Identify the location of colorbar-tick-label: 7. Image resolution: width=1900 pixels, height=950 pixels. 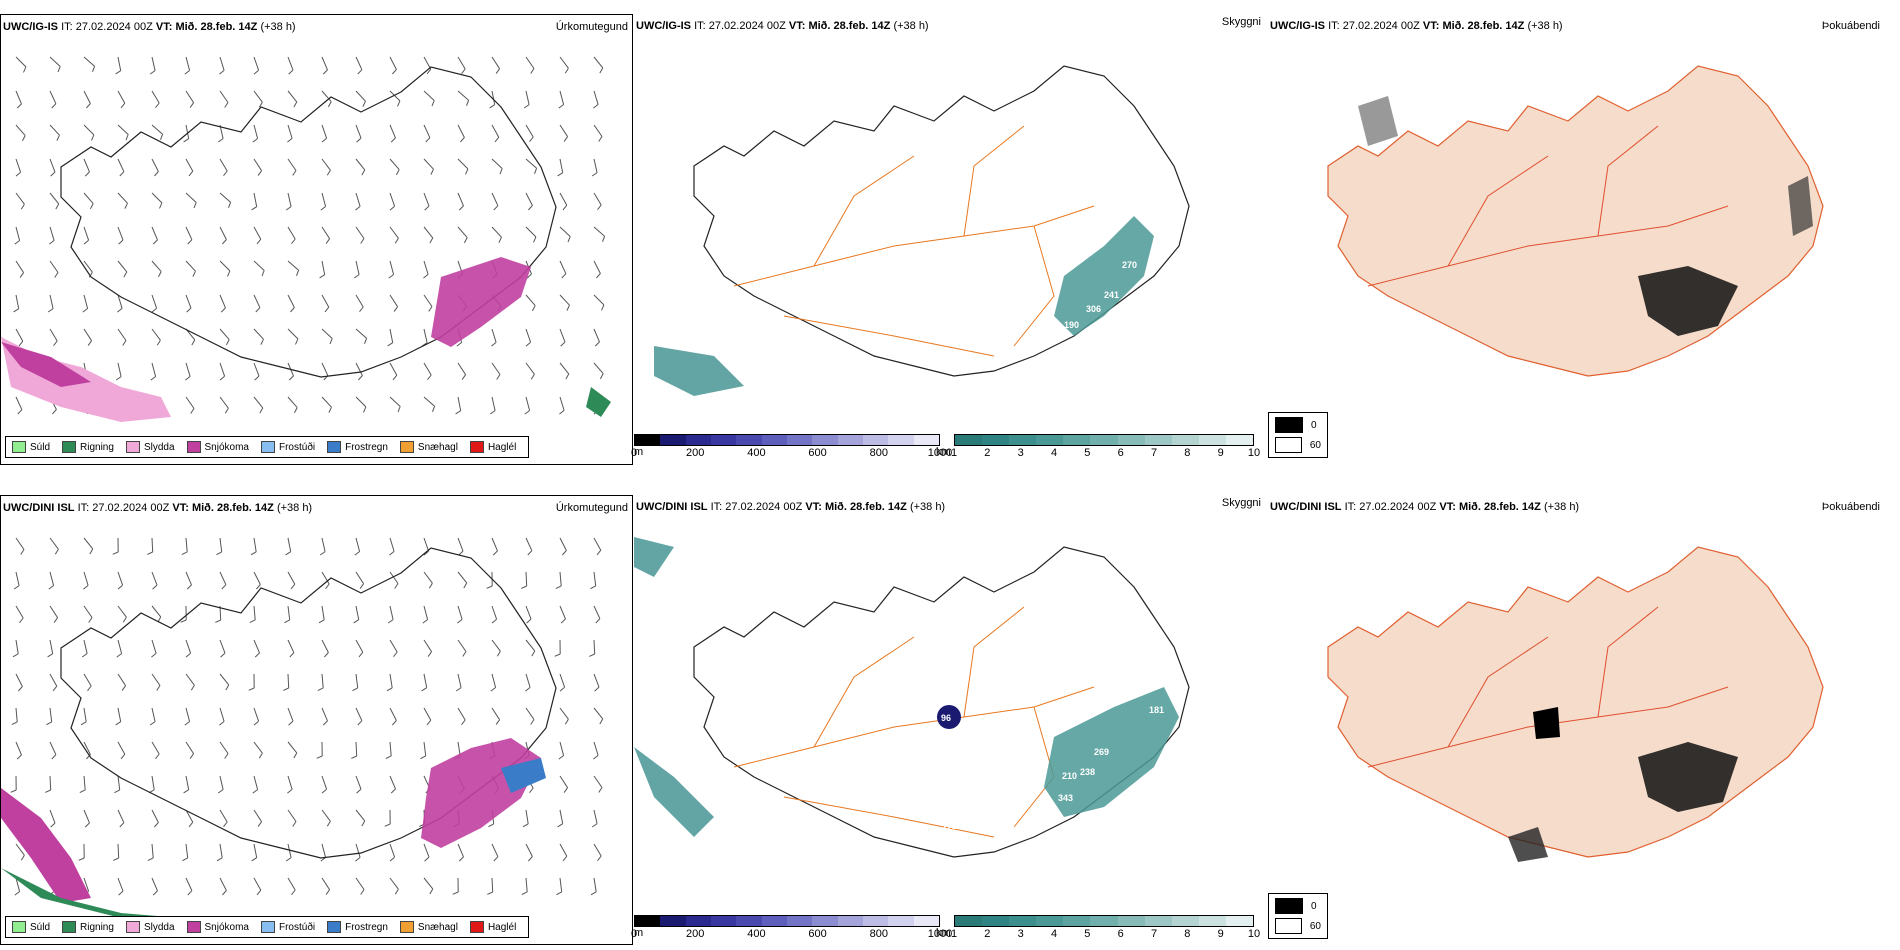
(1154, 453).